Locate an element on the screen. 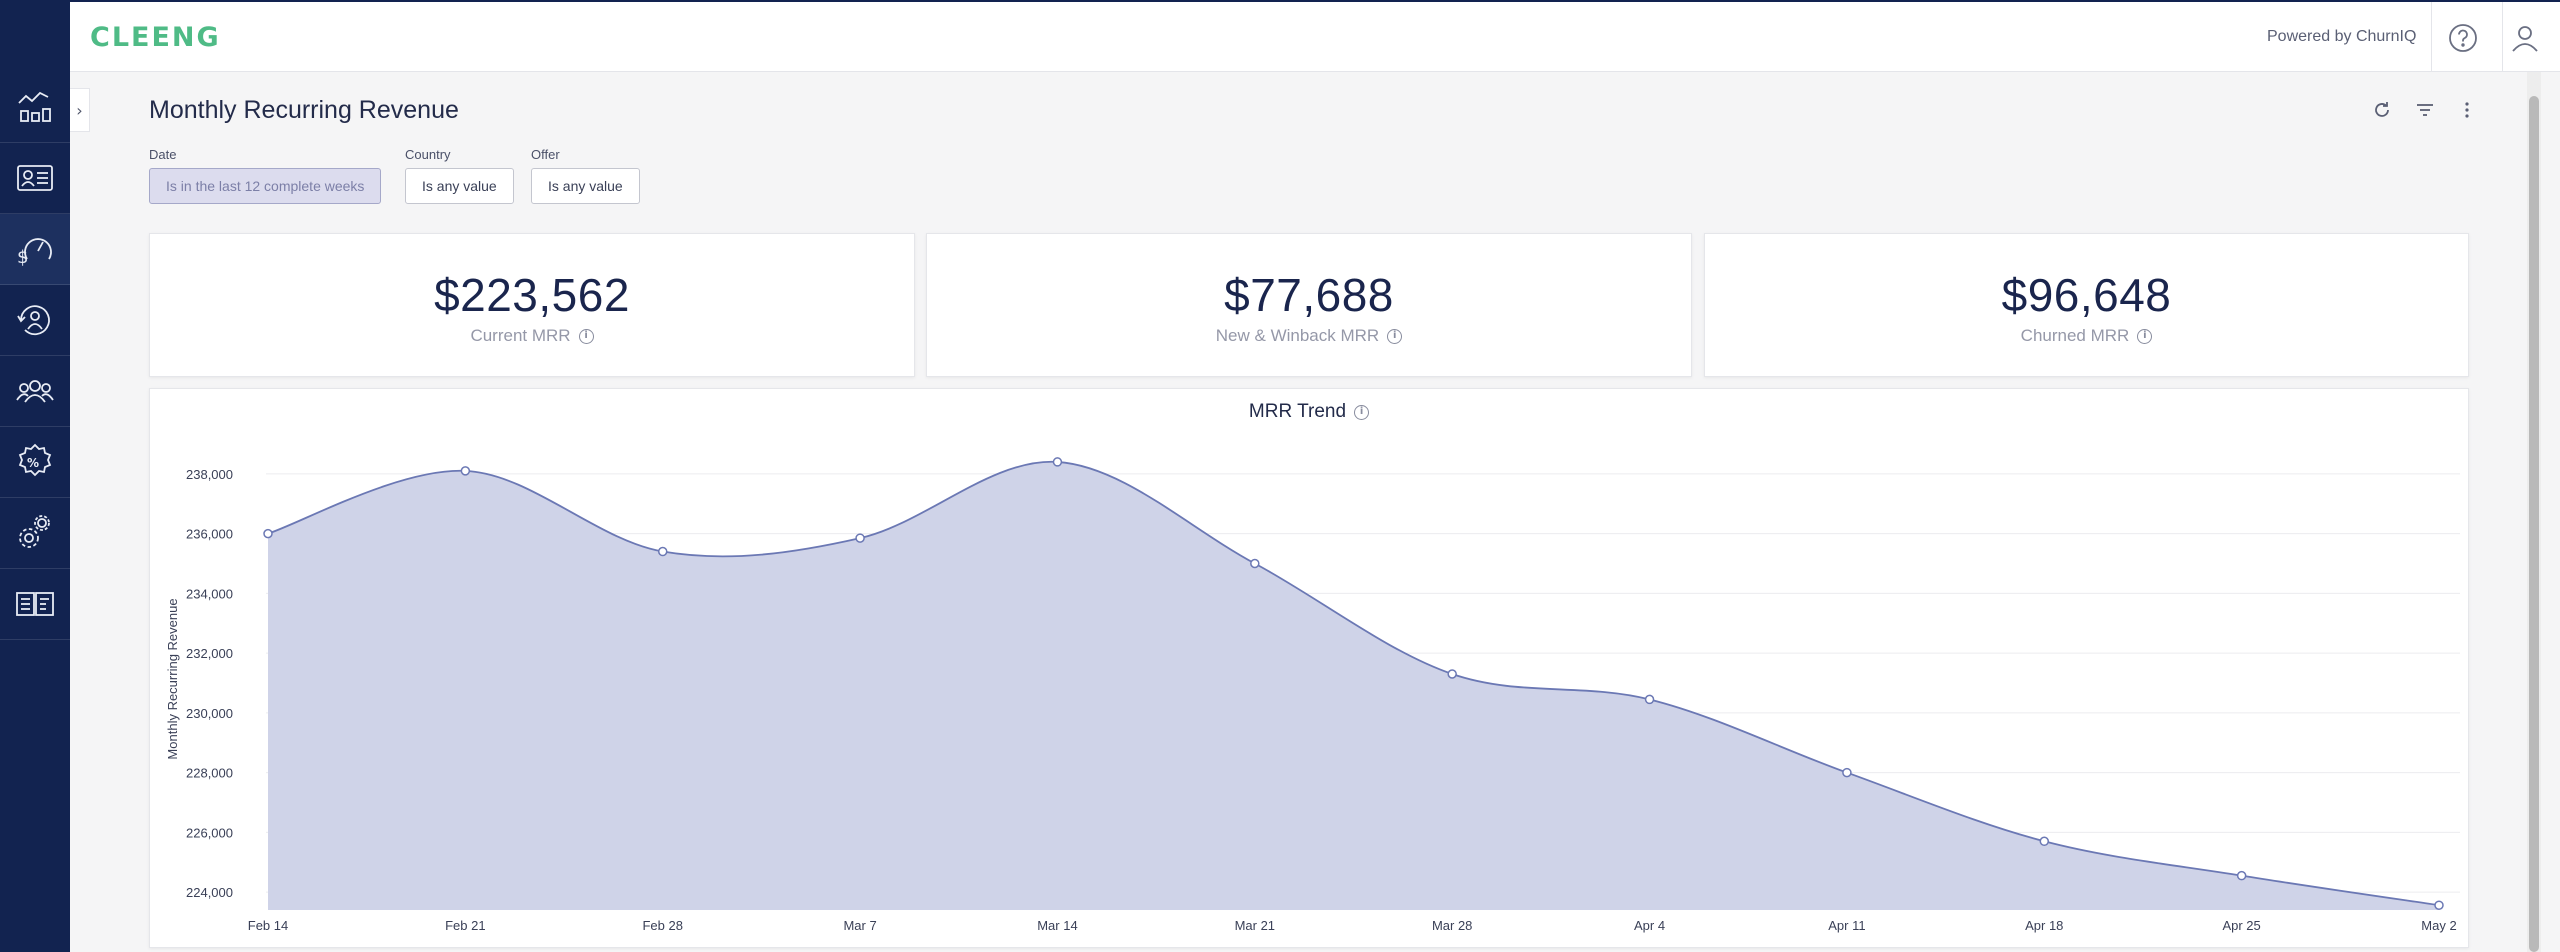 The width and height of the screenshot is (2560, 952). scrollbar-thumb is located at coordinates (2534, 524).